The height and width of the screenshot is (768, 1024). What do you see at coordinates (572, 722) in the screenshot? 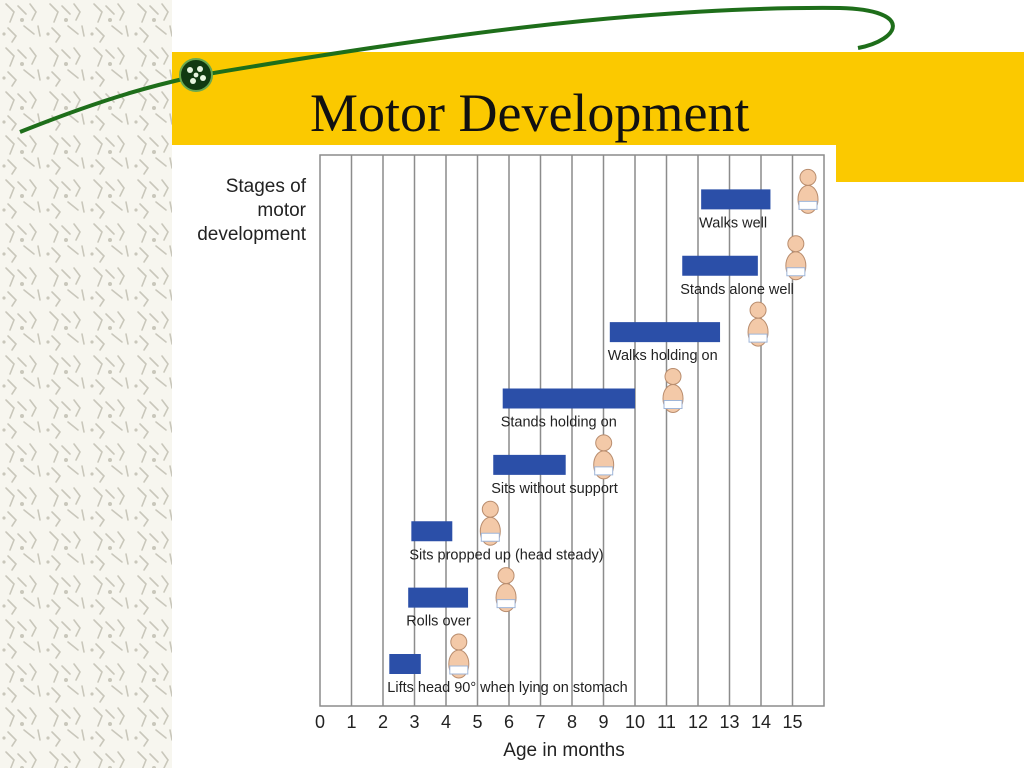
I see `x-tick-label: 8` at bounding box center [572, 722].